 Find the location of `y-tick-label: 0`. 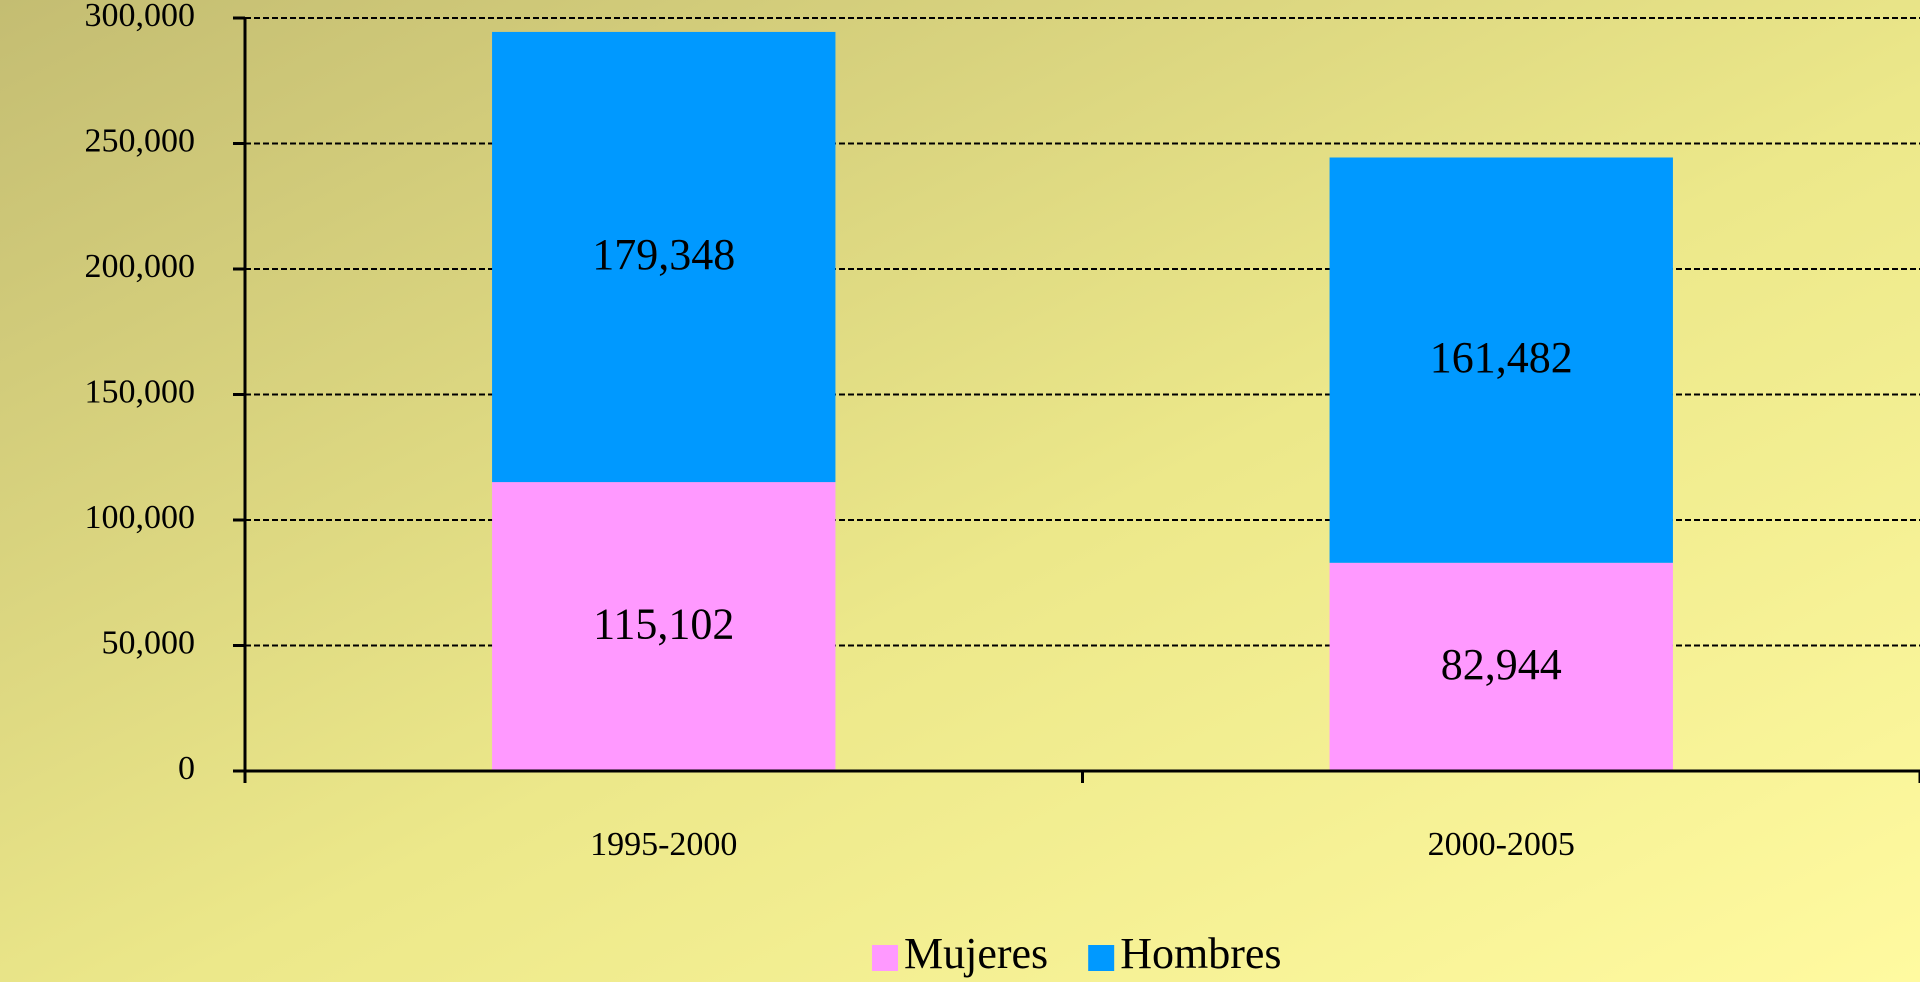

y-tick-label: 0 is located at coordinates (186, 768).